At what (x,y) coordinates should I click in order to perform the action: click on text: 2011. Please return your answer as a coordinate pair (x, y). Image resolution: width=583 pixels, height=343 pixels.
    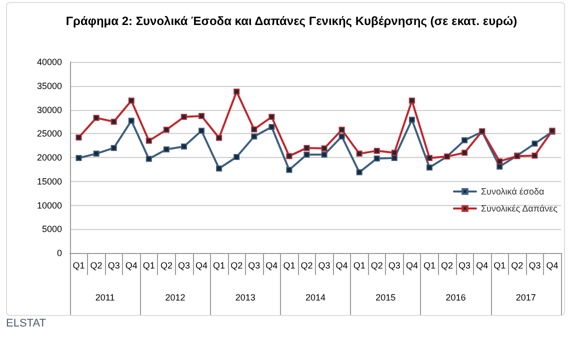
    Looking at the image, I should click on (105, 297).